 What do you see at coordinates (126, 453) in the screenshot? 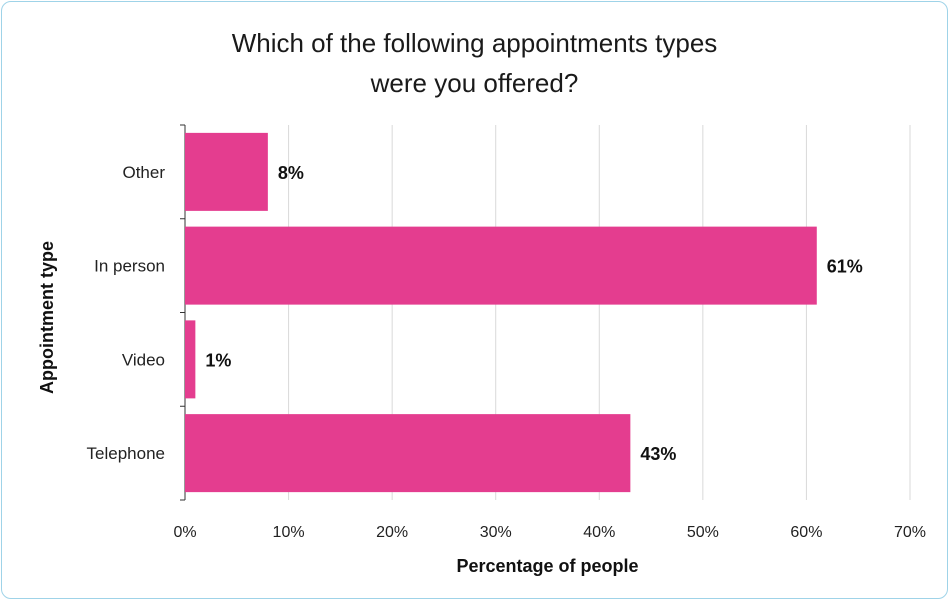
I see `category-label: Telephone` at bounding box center [126, 453].